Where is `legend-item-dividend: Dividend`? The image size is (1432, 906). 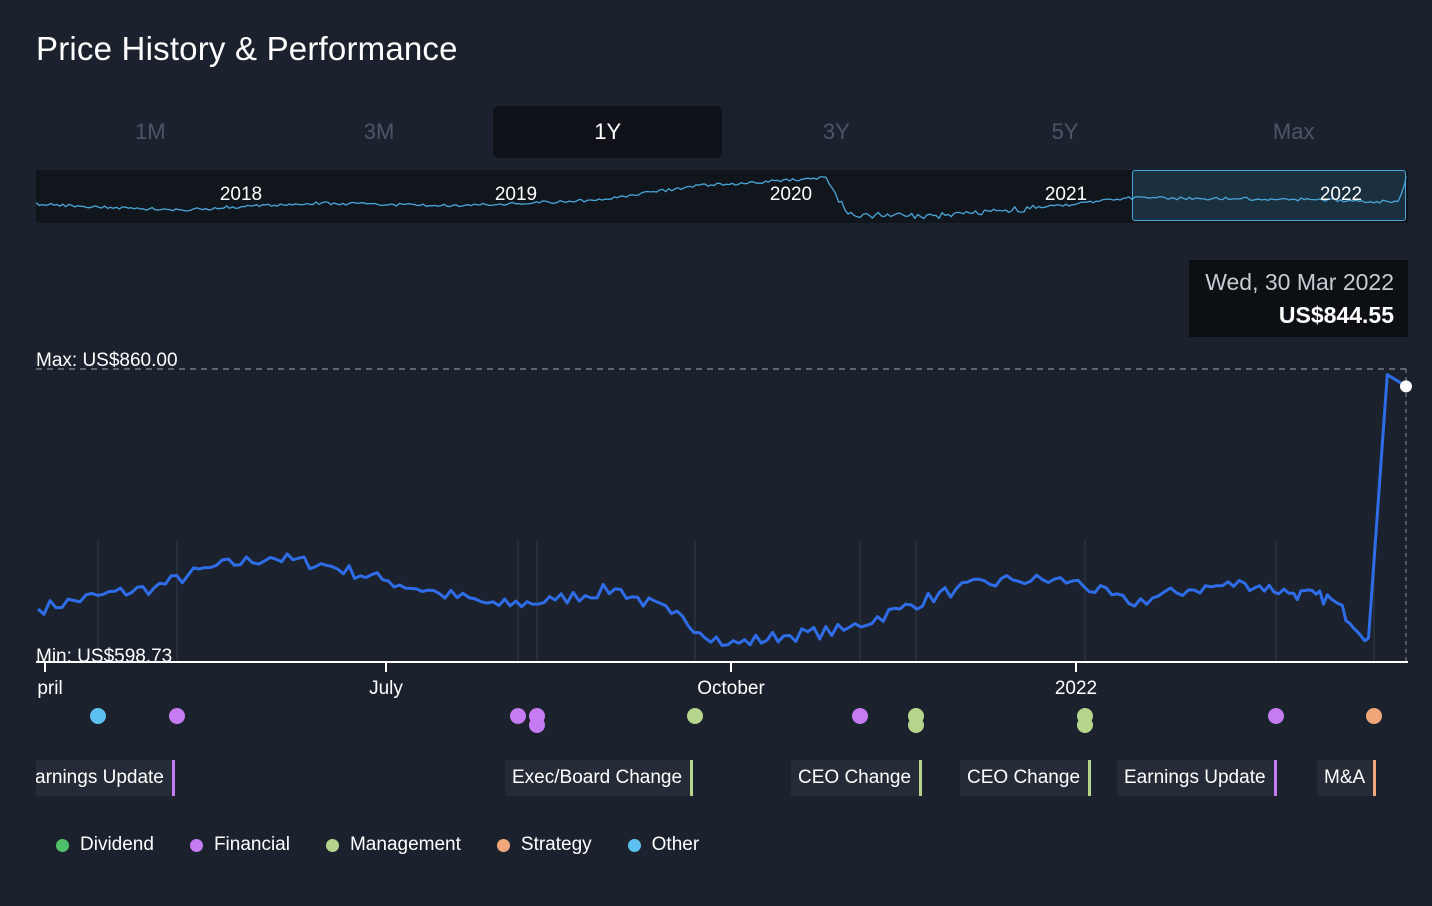
legend-item-dividend: Dividend is located at coordinates (105, 845).